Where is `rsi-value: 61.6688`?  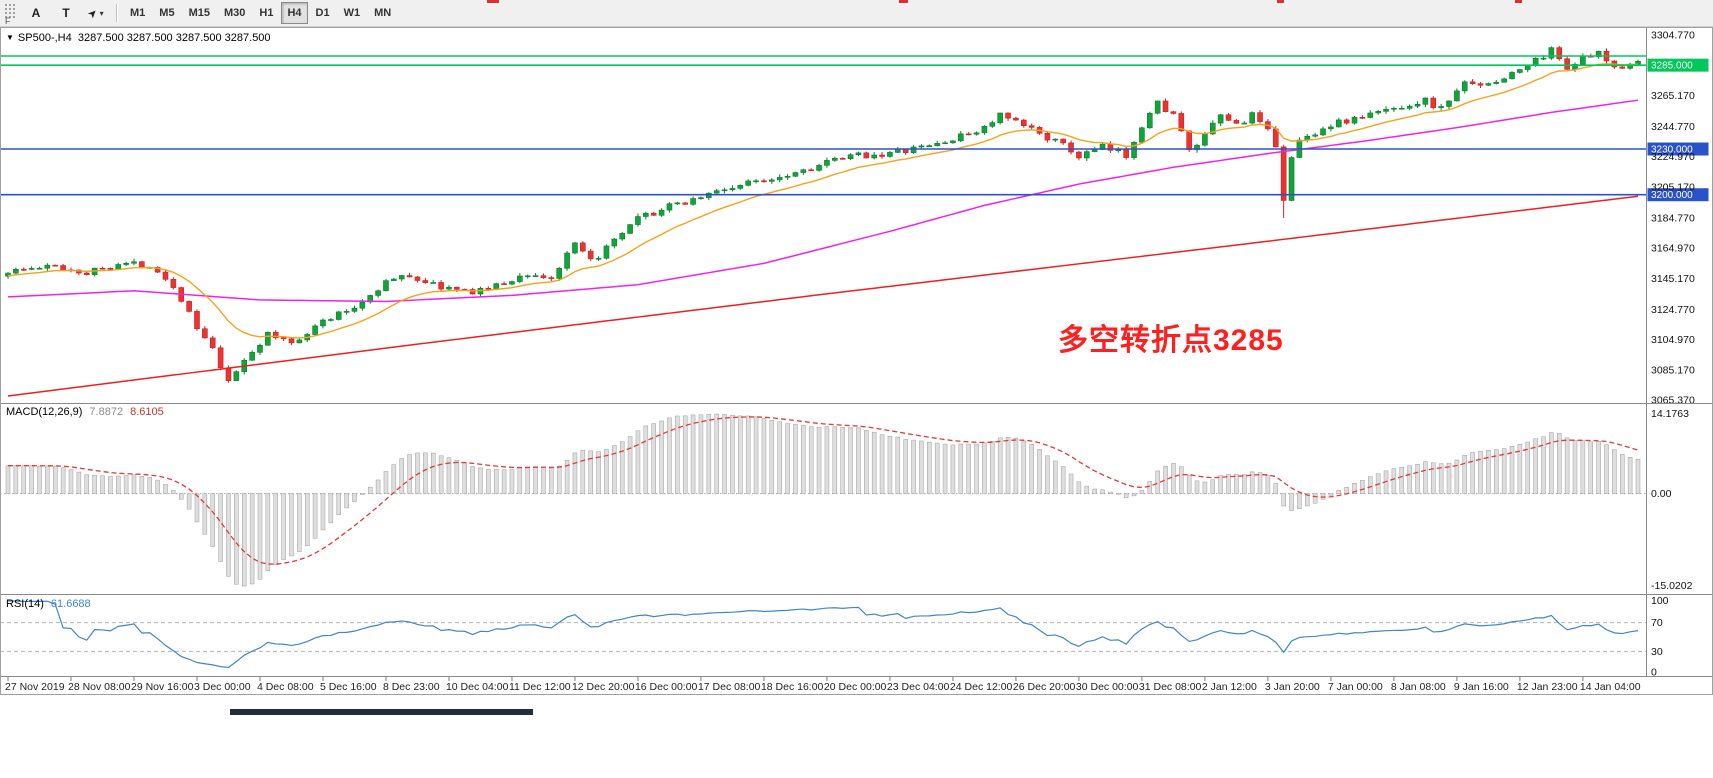 rsi-value: 61.6688 is located at coordinates (70, 604).